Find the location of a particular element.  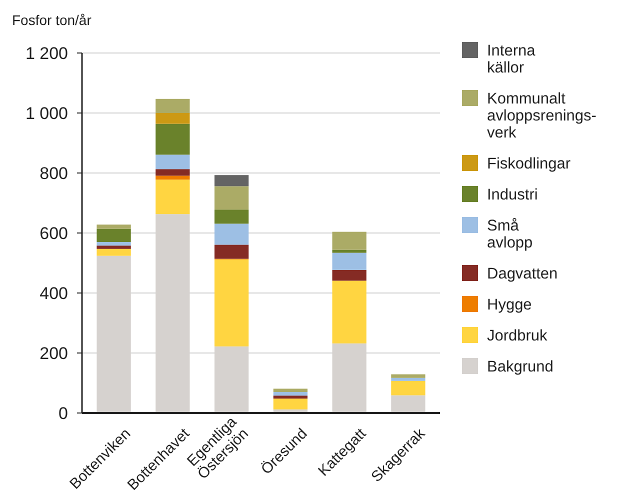

legend-label: Jordbruk is located at coordinates (517, 335).